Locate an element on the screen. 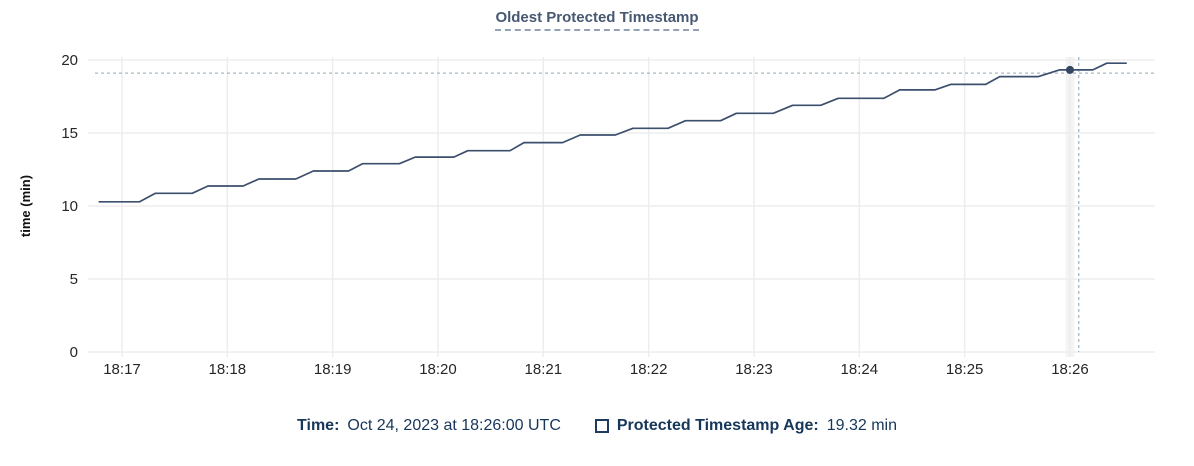 This screenshot has width=1194, height=466. x-tick-label: 18:18 is located at coordinates (228, 369).